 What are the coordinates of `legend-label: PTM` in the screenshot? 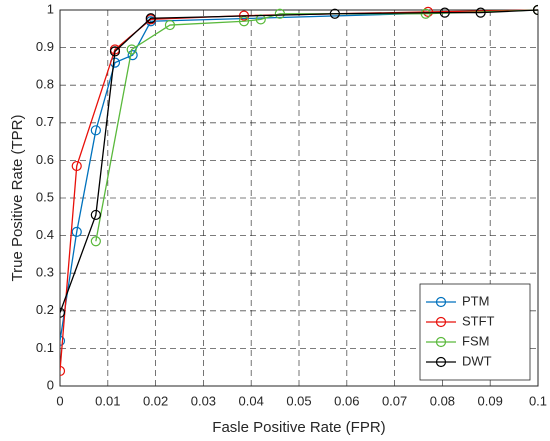 It's located at (475, 300).